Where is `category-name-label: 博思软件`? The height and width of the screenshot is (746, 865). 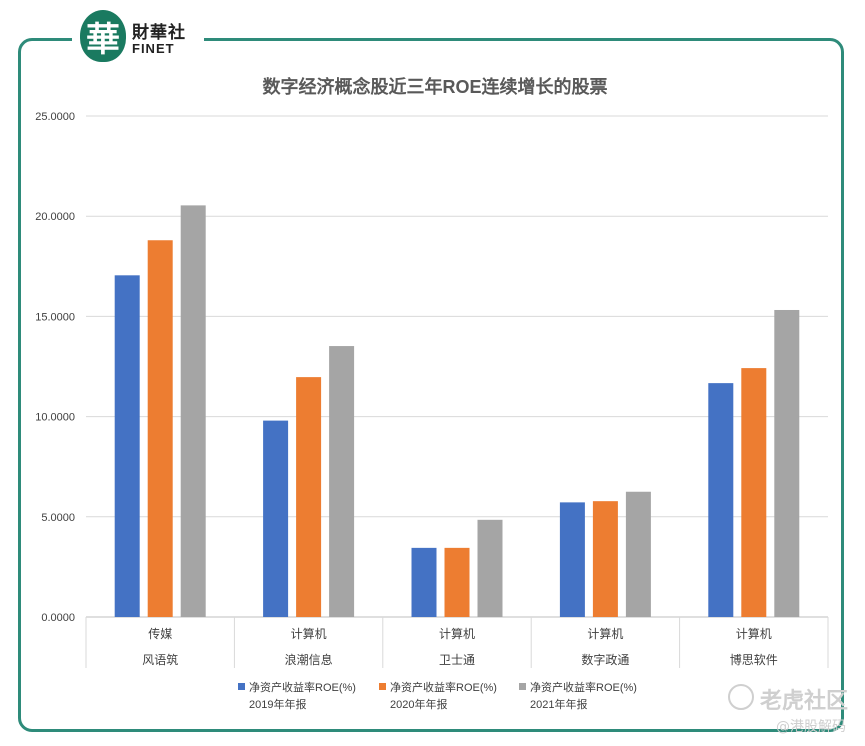 category-name-label: 博思软件 is located at coordinates (754, 659).